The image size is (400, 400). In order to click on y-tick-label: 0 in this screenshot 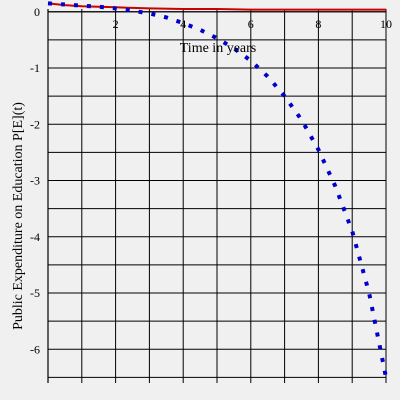, I will do `click(37, 12)`.